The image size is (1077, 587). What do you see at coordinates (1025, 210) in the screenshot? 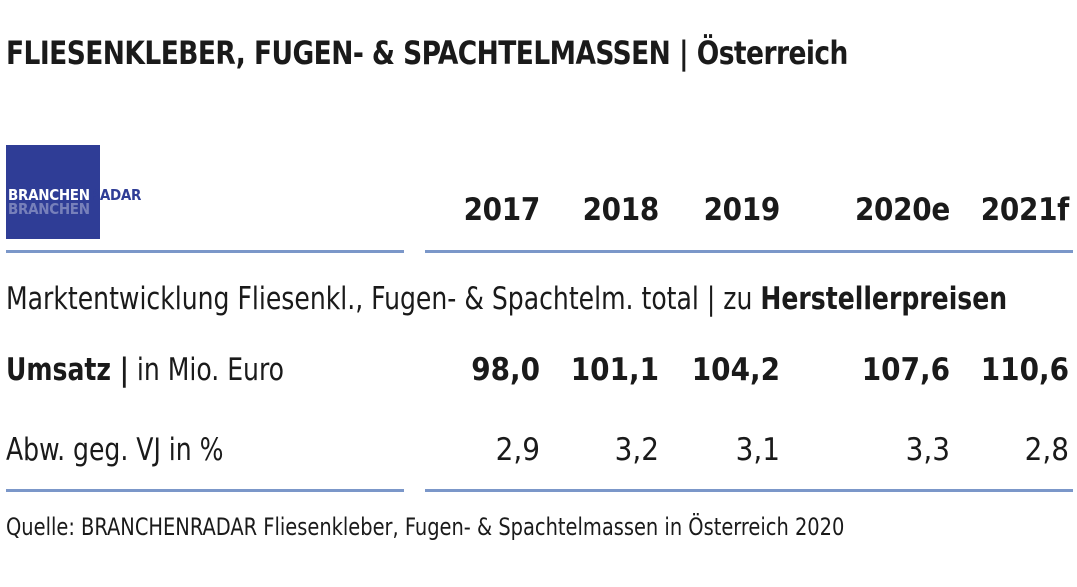
I see `year-header-2021f: 2021f` at bounding box center [1025, 210].